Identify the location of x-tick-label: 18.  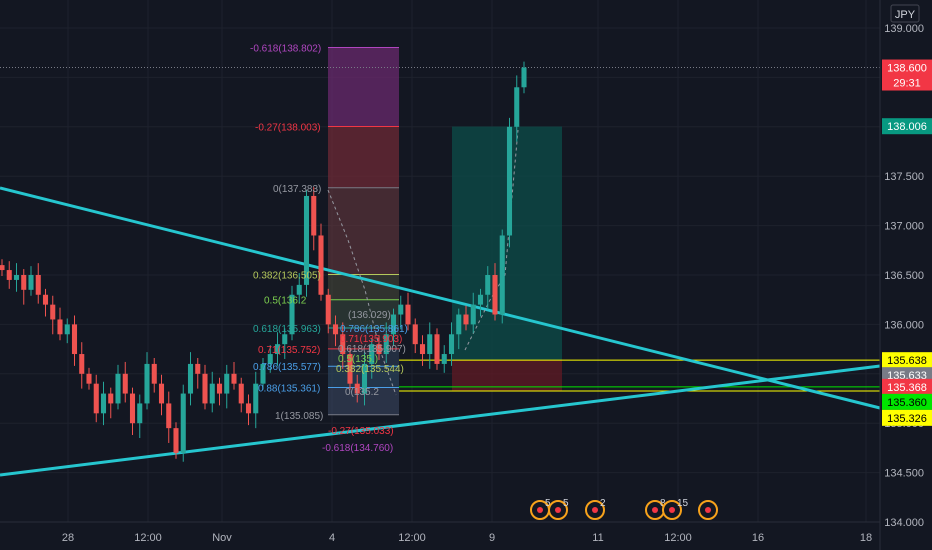
(866, 538).